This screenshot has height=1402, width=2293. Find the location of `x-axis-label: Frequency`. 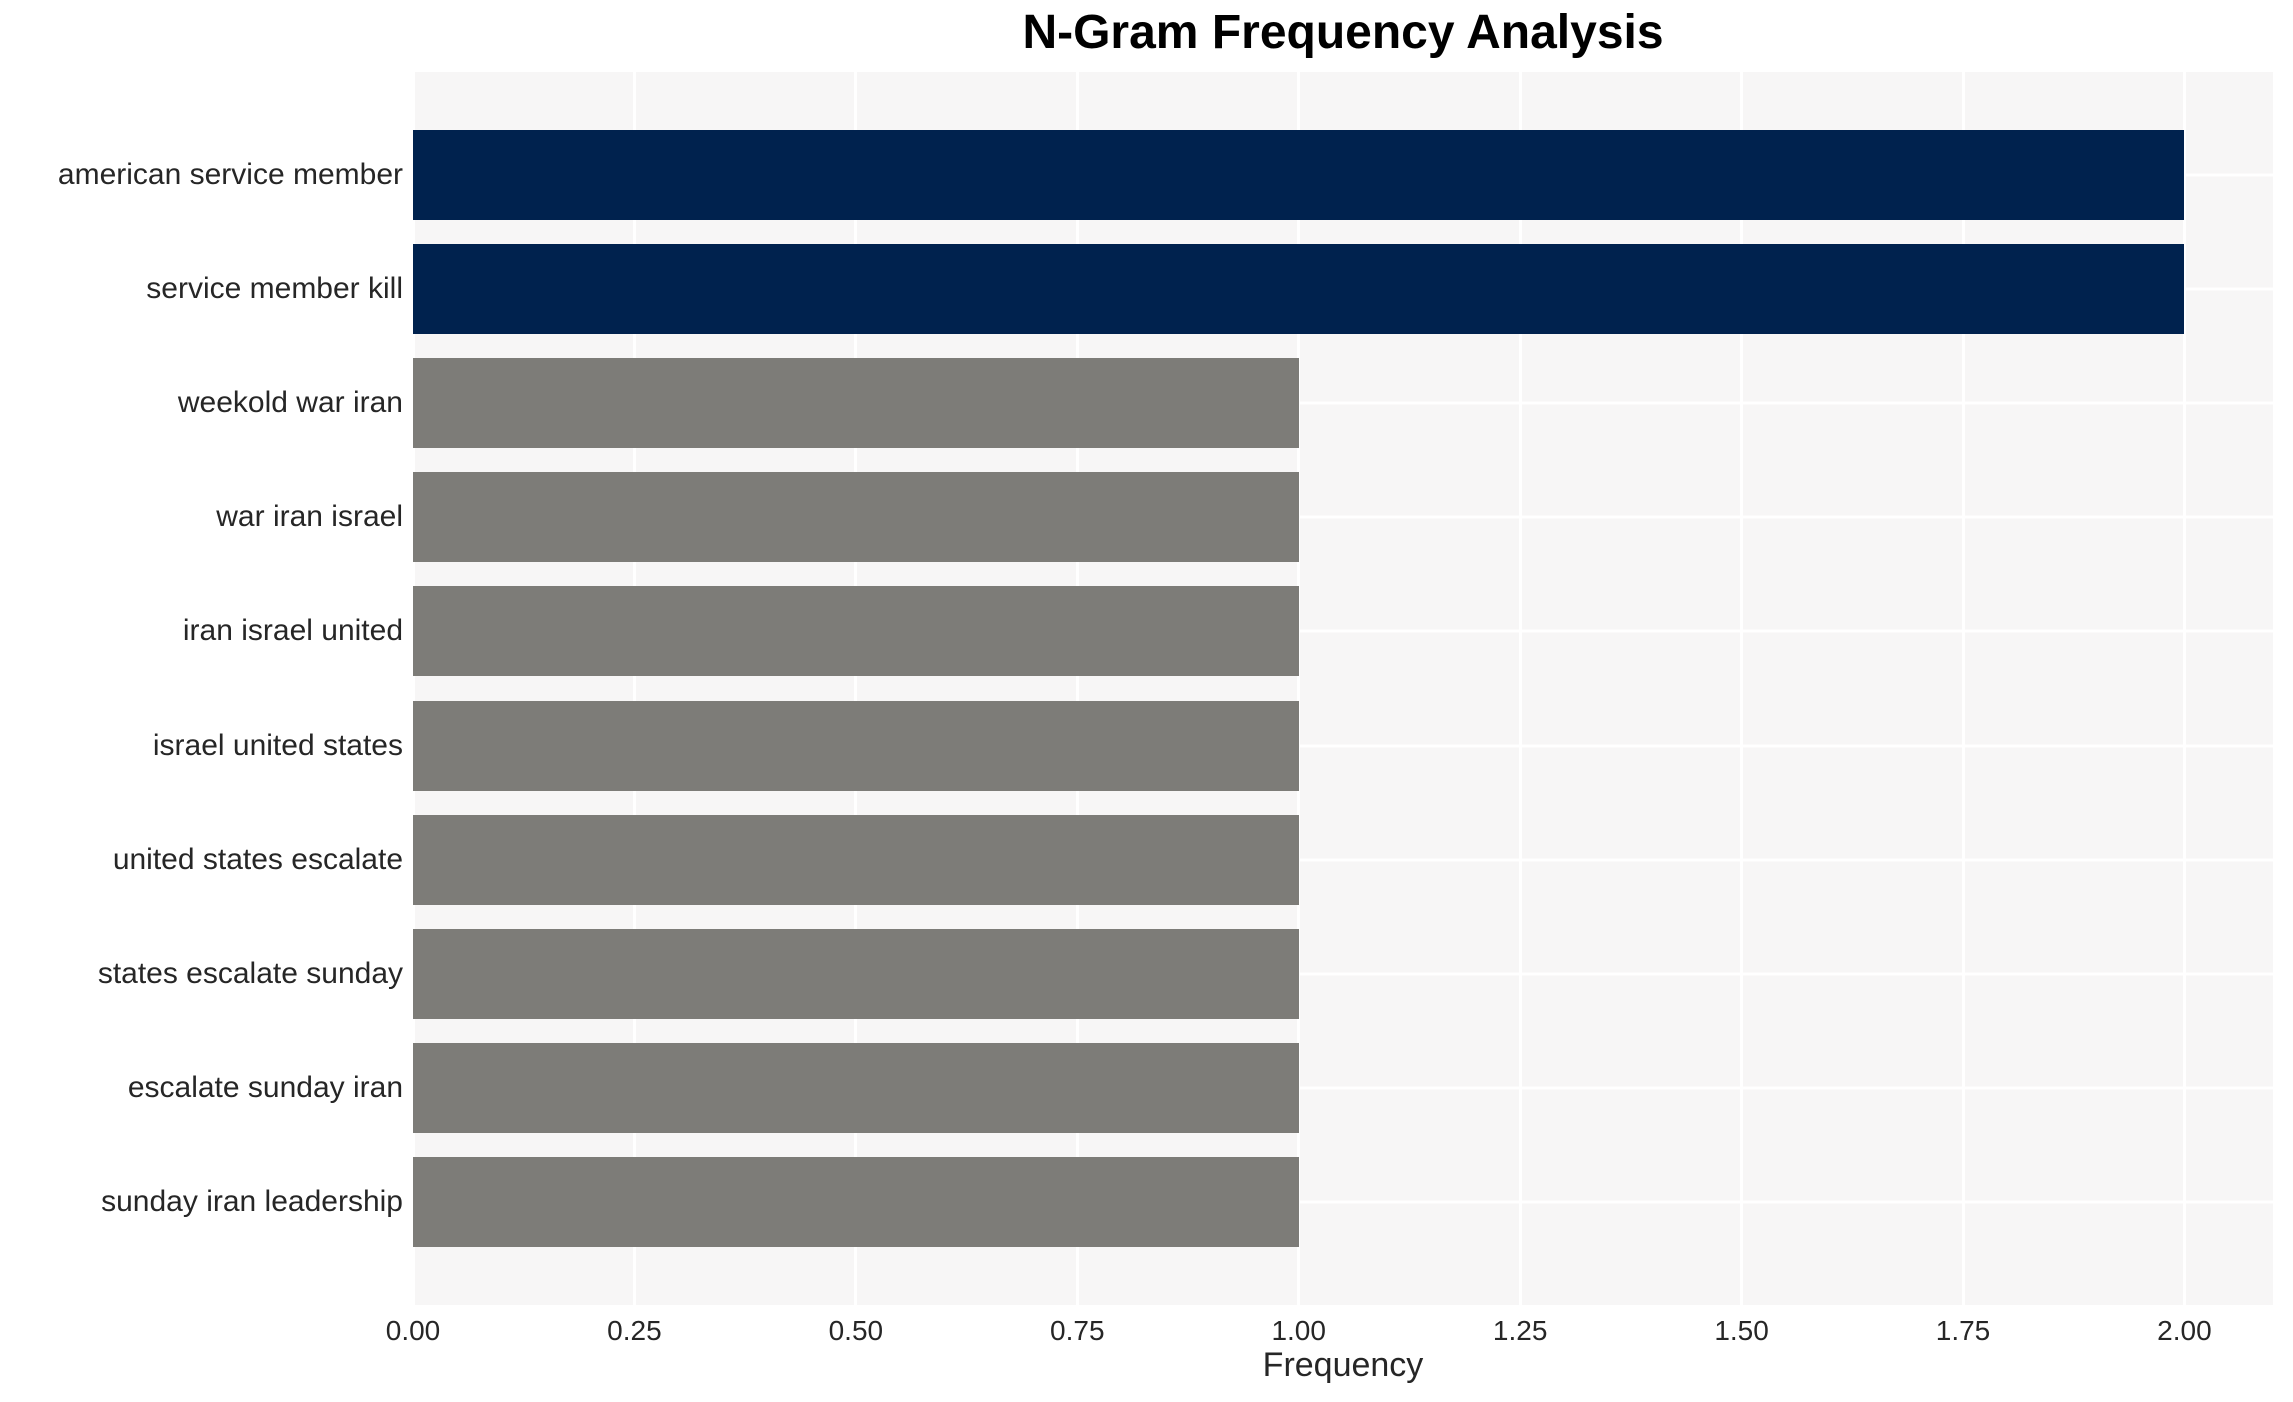

x-axis-label: Frequency is located at coordinates (1343, 1365).